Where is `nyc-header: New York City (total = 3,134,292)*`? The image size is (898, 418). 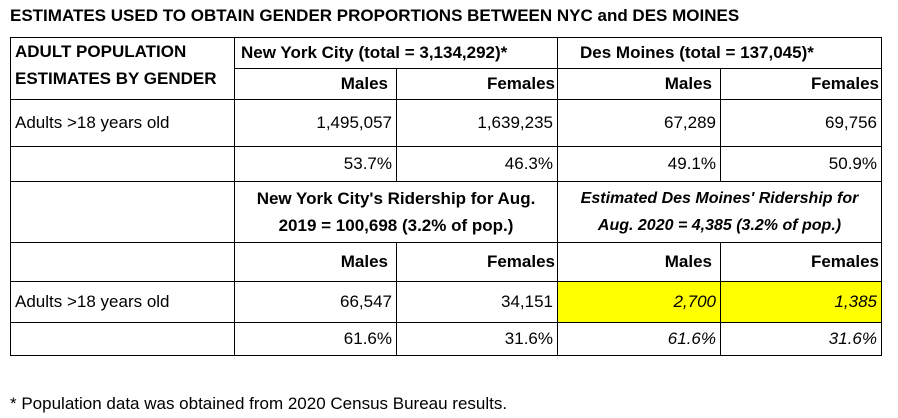
nyc-header: New York City (total = 3,134,292)* is located at coordinates (396, 53).